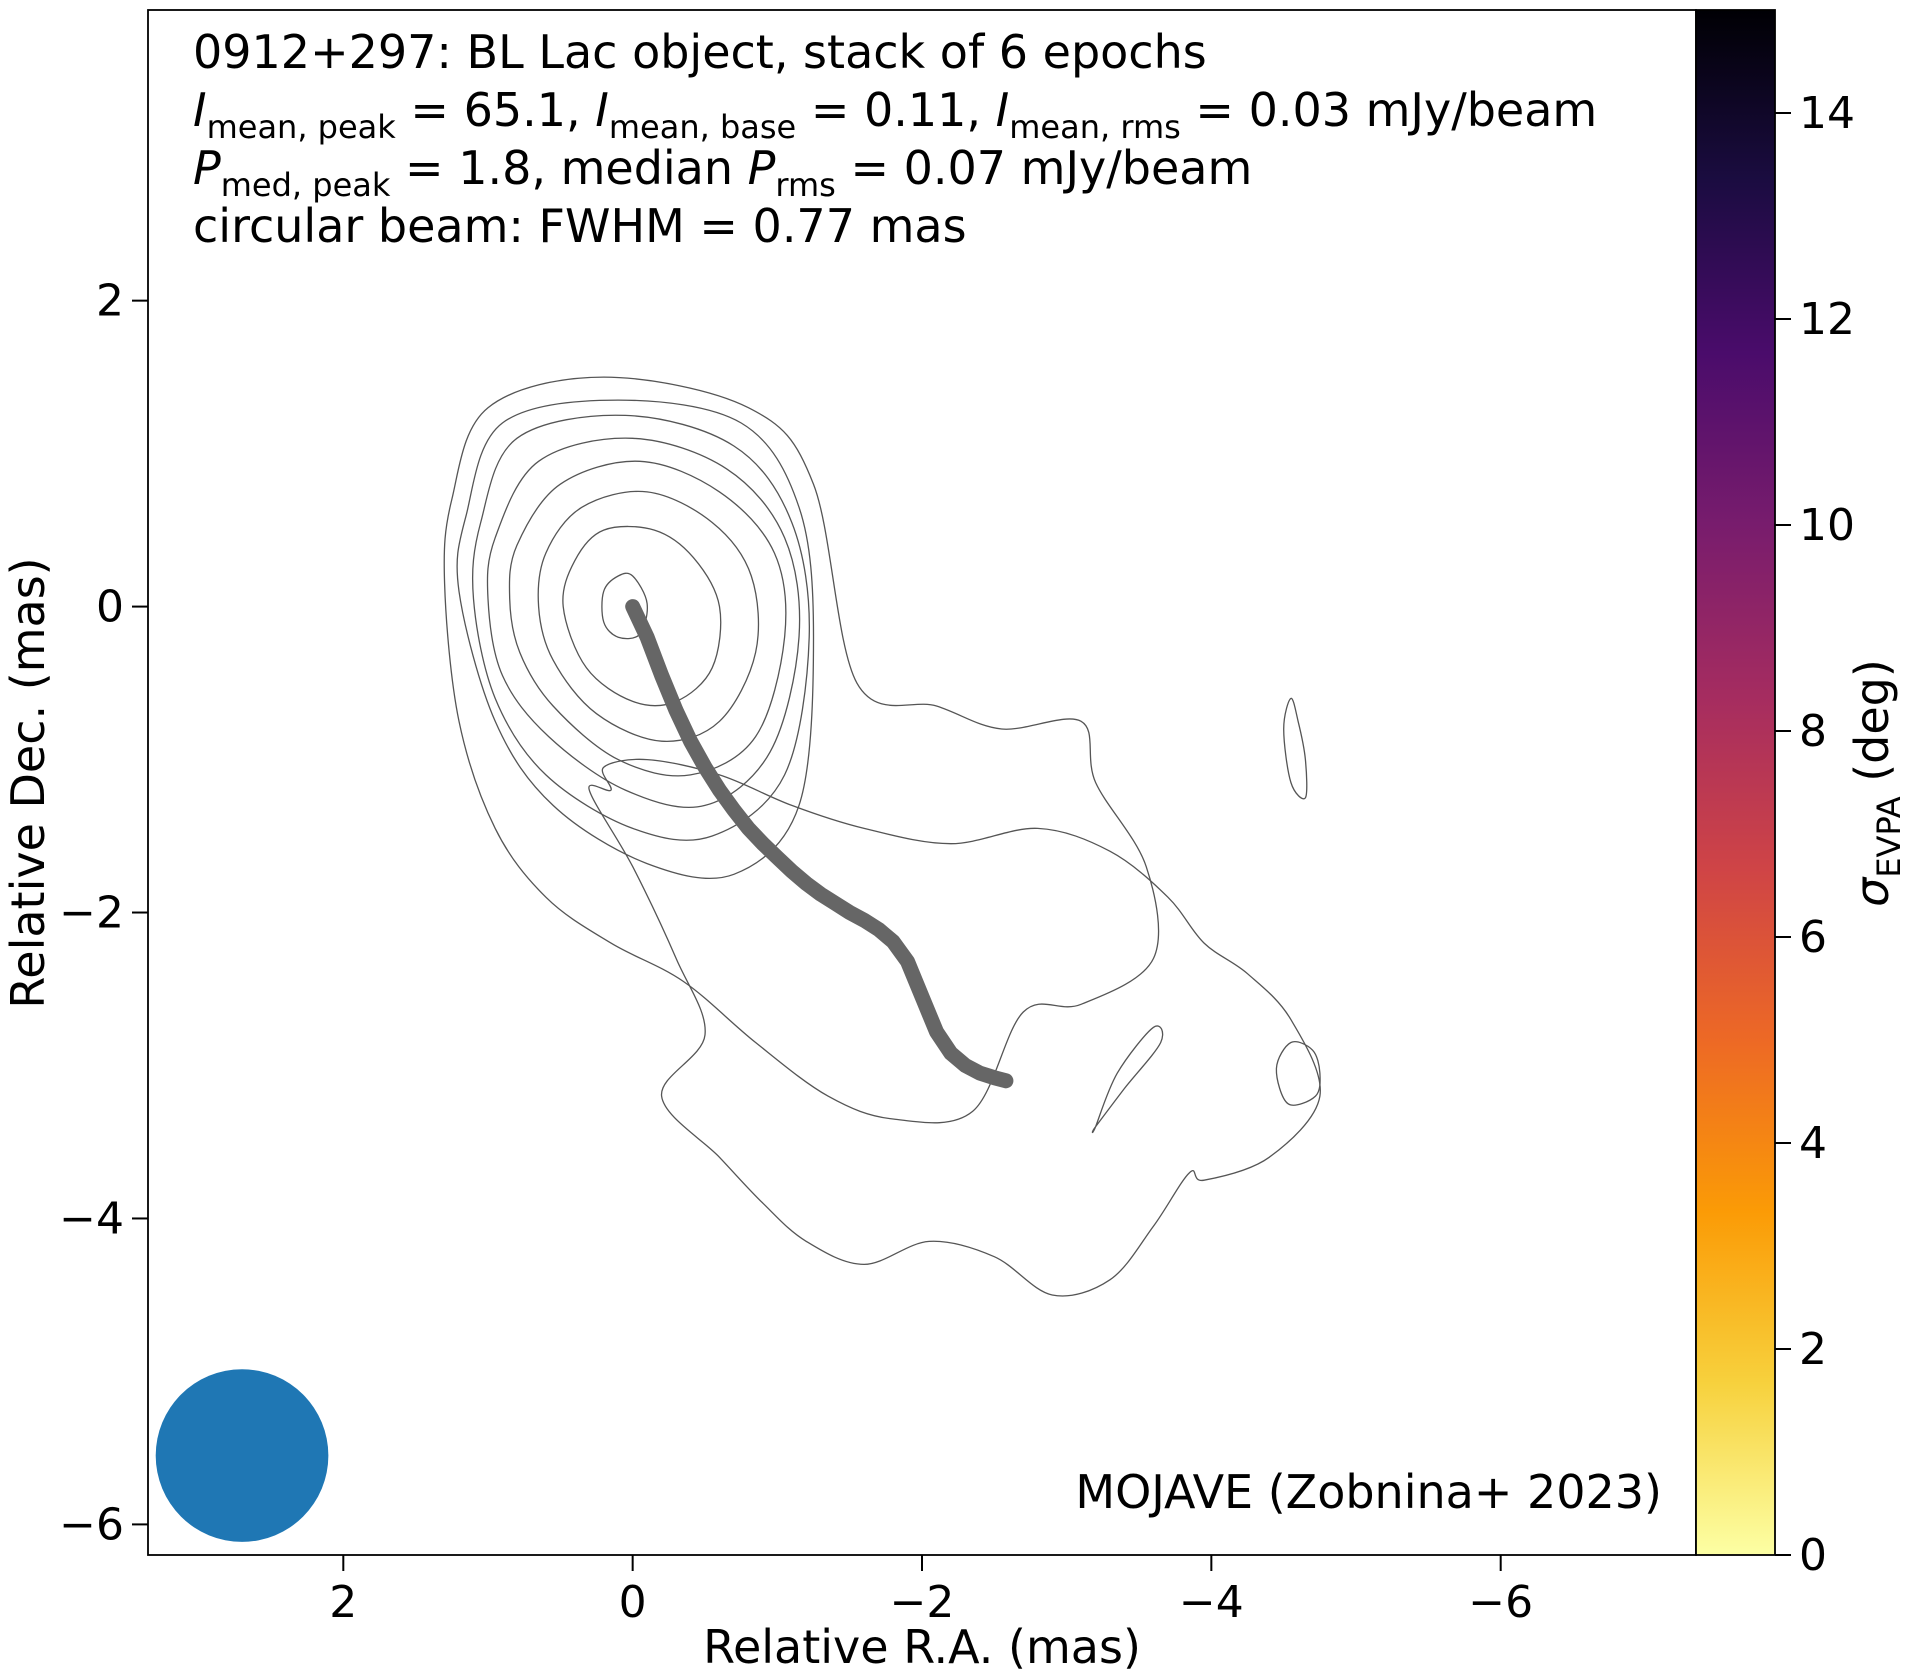  Describe the element at coordinates (91, 1524) in the screenshot. I see `y-tick-label: −6` at that location.